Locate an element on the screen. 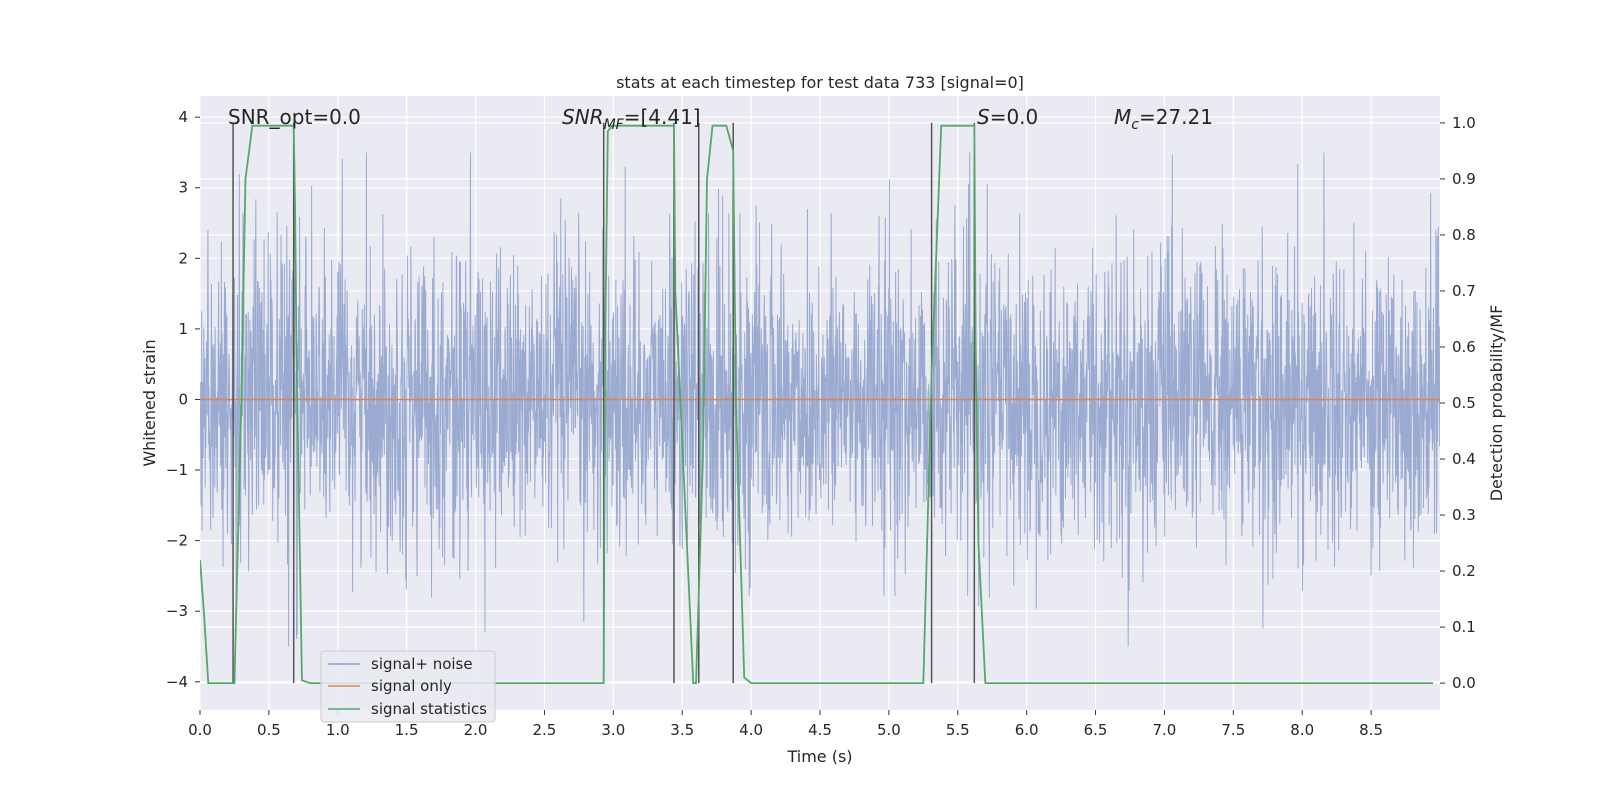 The height and width of the screenshot is (800, 1600). y-axis-left-ticks: 4 3 2 1 0 −1 −2 −3 −4 is located at coordinates (183, 399).